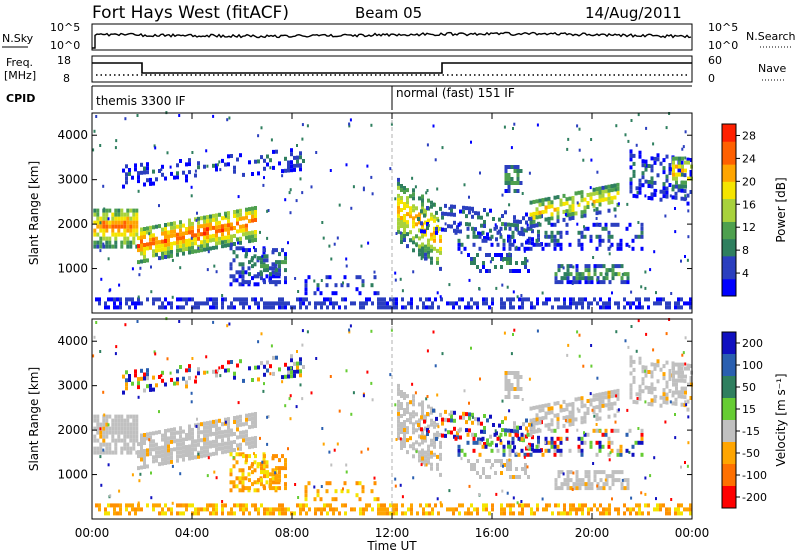 Image resolution: width=800 pixels, height=554 pixels. Describe the element at coordinates (729, 213) in the screenshot. I see `power-colorbar-segment` at that location.